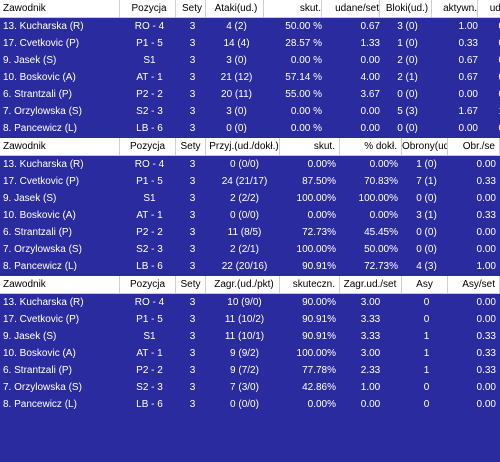 Image resolution: width=500 pixels, height=462 pixels. What do you see at coordinates (371, 146) in the screenshot?
I see `column-header: % dokł.` at bounding box center [371, 146].